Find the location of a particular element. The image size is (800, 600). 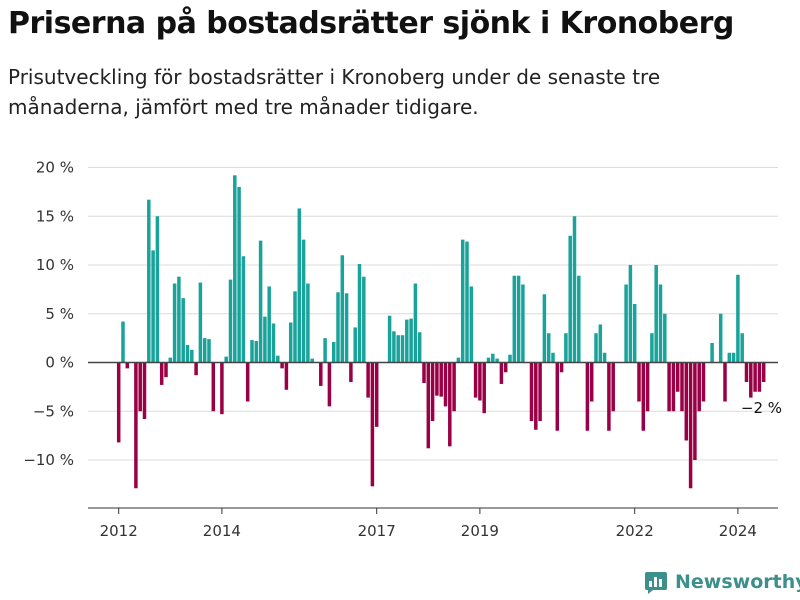

newsworthy-logo-text: Newsworthy is located at coordinates (737, 582).